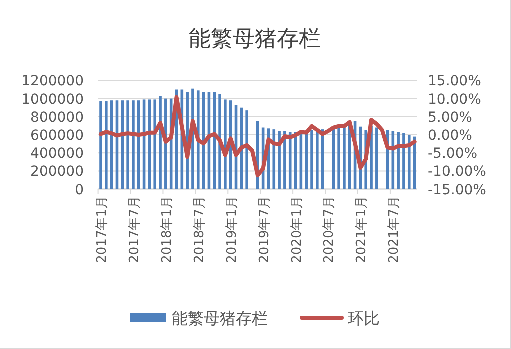  Describe the element at coordinates (362, 230) in the screenshot. I see `x-tick-label: 2021年1月` at that location.